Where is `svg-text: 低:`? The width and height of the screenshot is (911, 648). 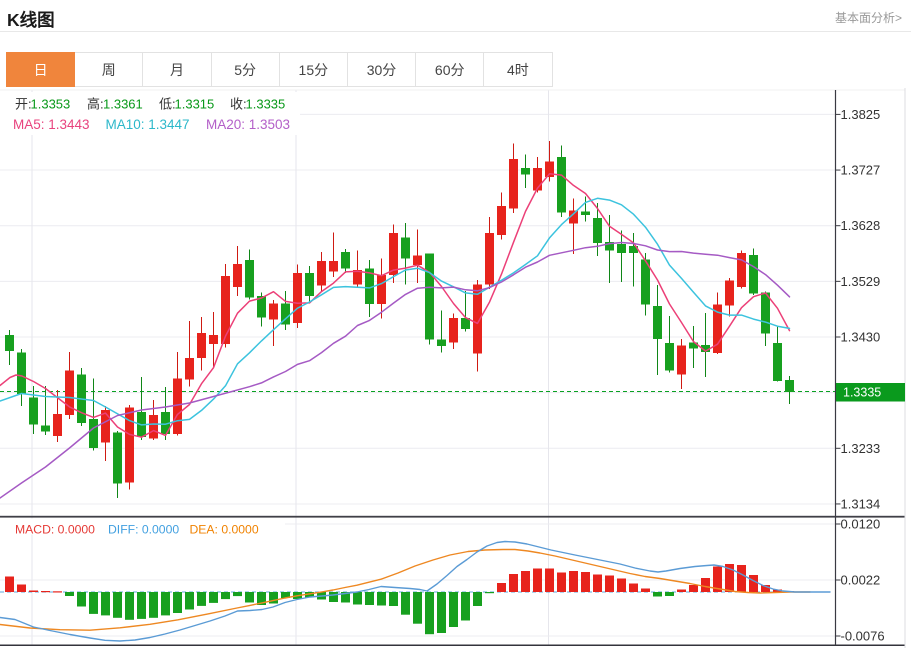 svg-text: 低: is located at coordinates (167, 104).